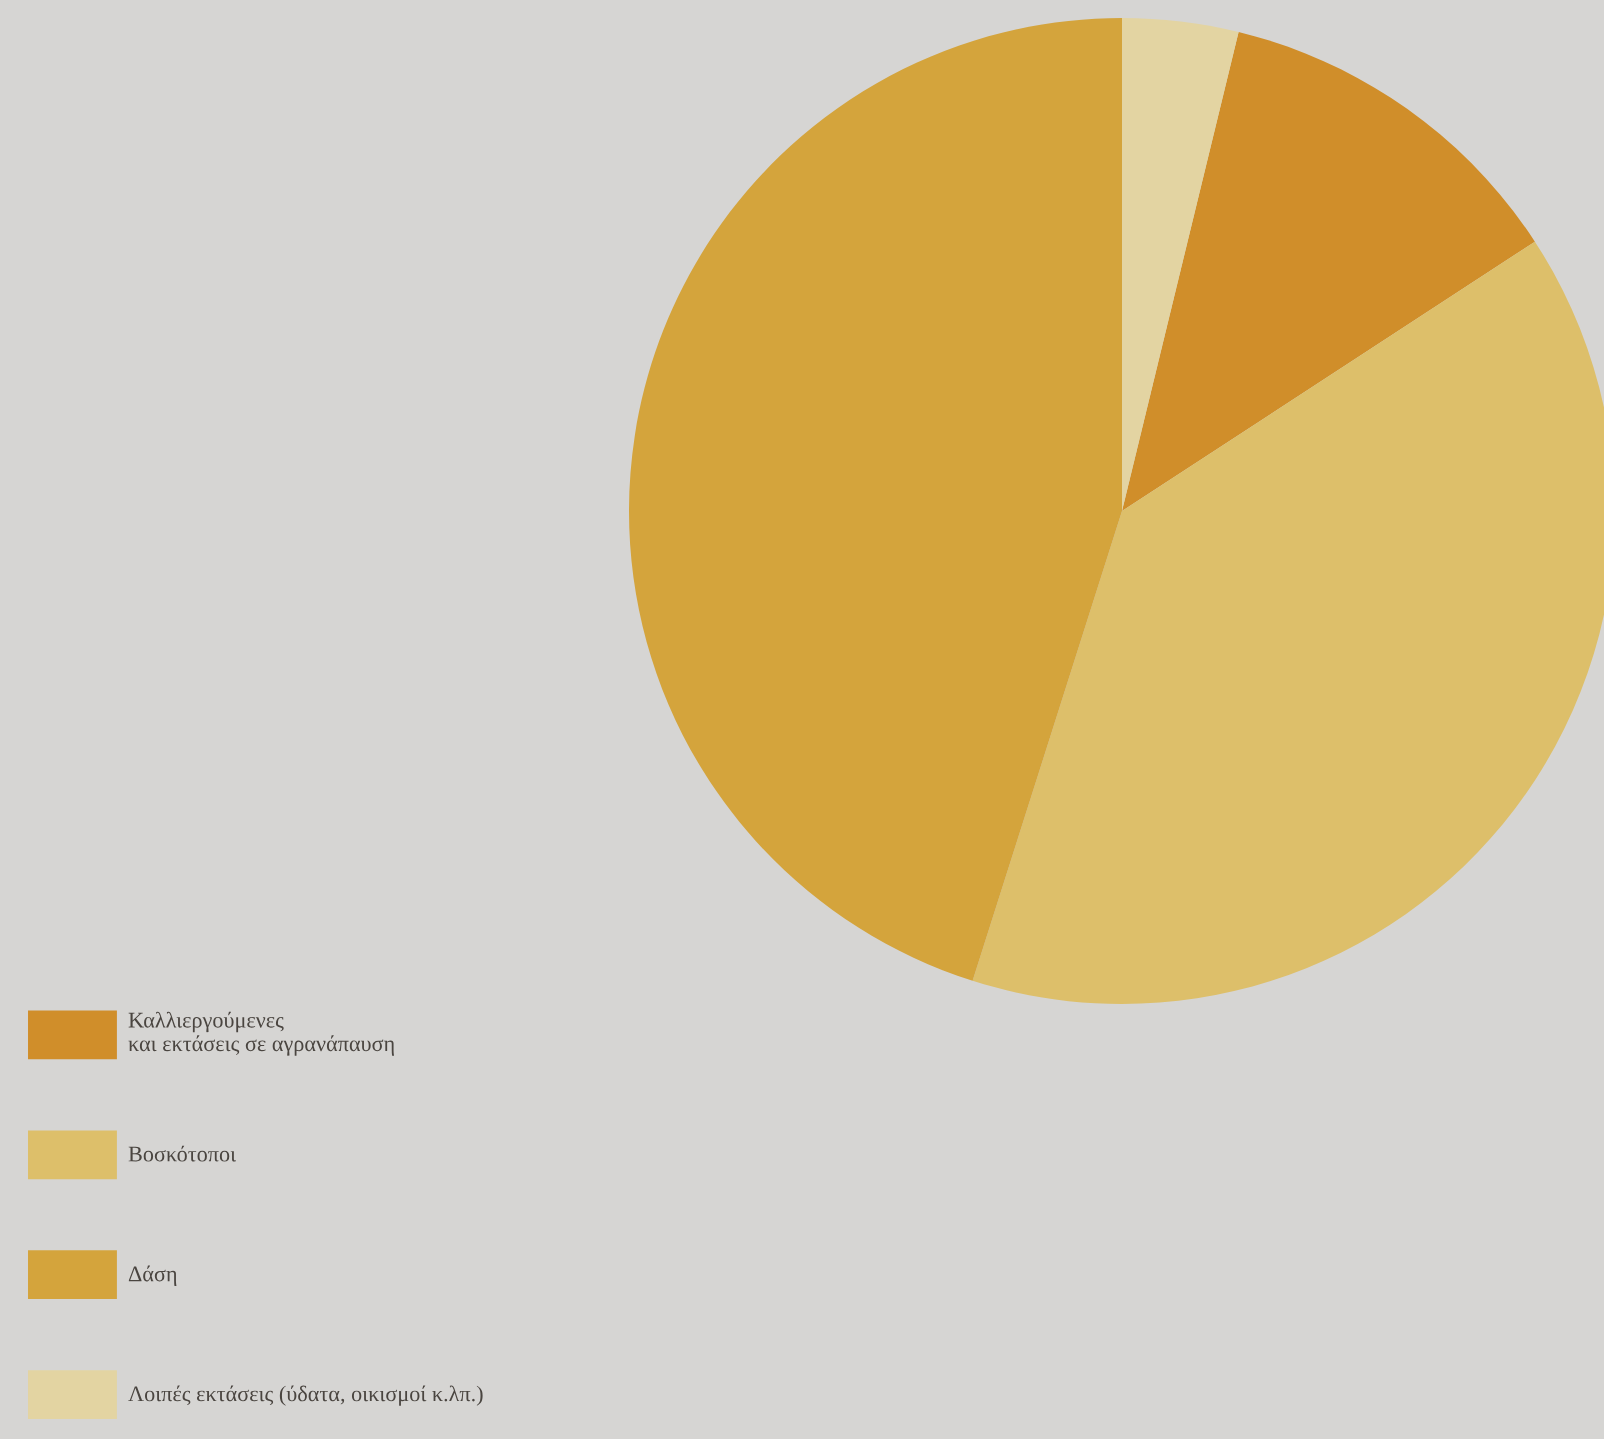 The height and width of the screenshot is (1439, 1604). What do you see at coordinates (182, 1153) in the screenshot?
I see `legend-label: Βοσκότοποι` at bounding box center [182, 1153].